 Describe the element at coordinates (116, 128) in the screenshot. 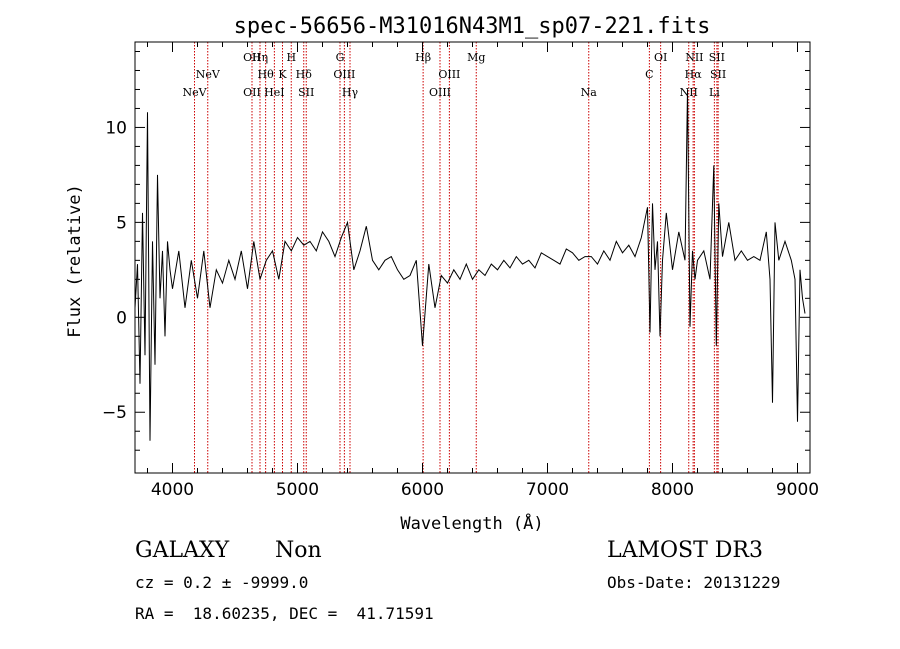

I see `y-tick-label: 10` at that location.